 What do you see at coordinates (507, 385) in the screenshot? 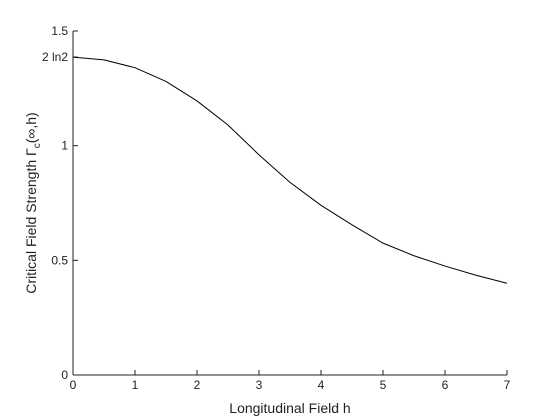
I see `x-tick-label: 7` at bounding box center [507, 385].